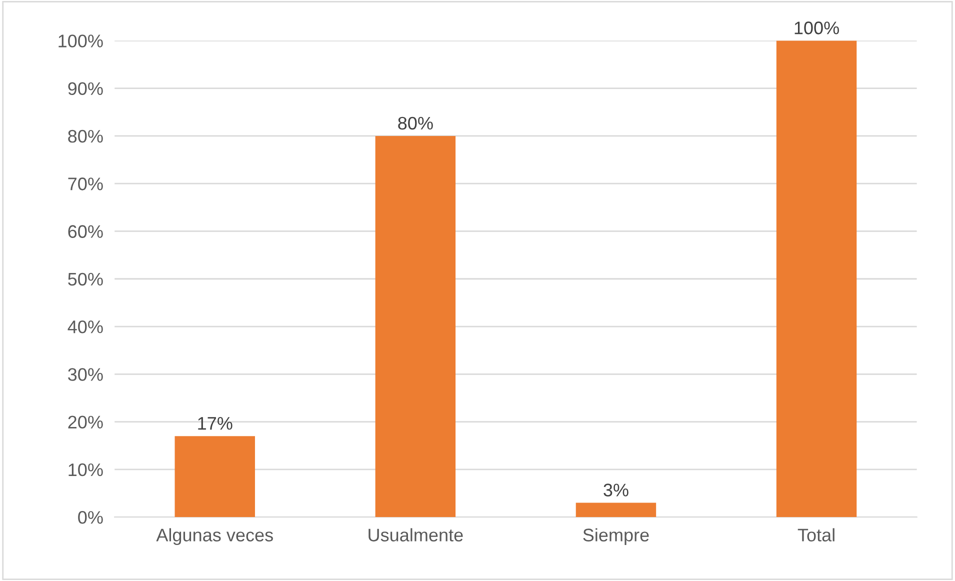  What do you see at coordinates (215, 423) in the screenshot?
I see `data-label: 17%` at bounding box center [215, 423].